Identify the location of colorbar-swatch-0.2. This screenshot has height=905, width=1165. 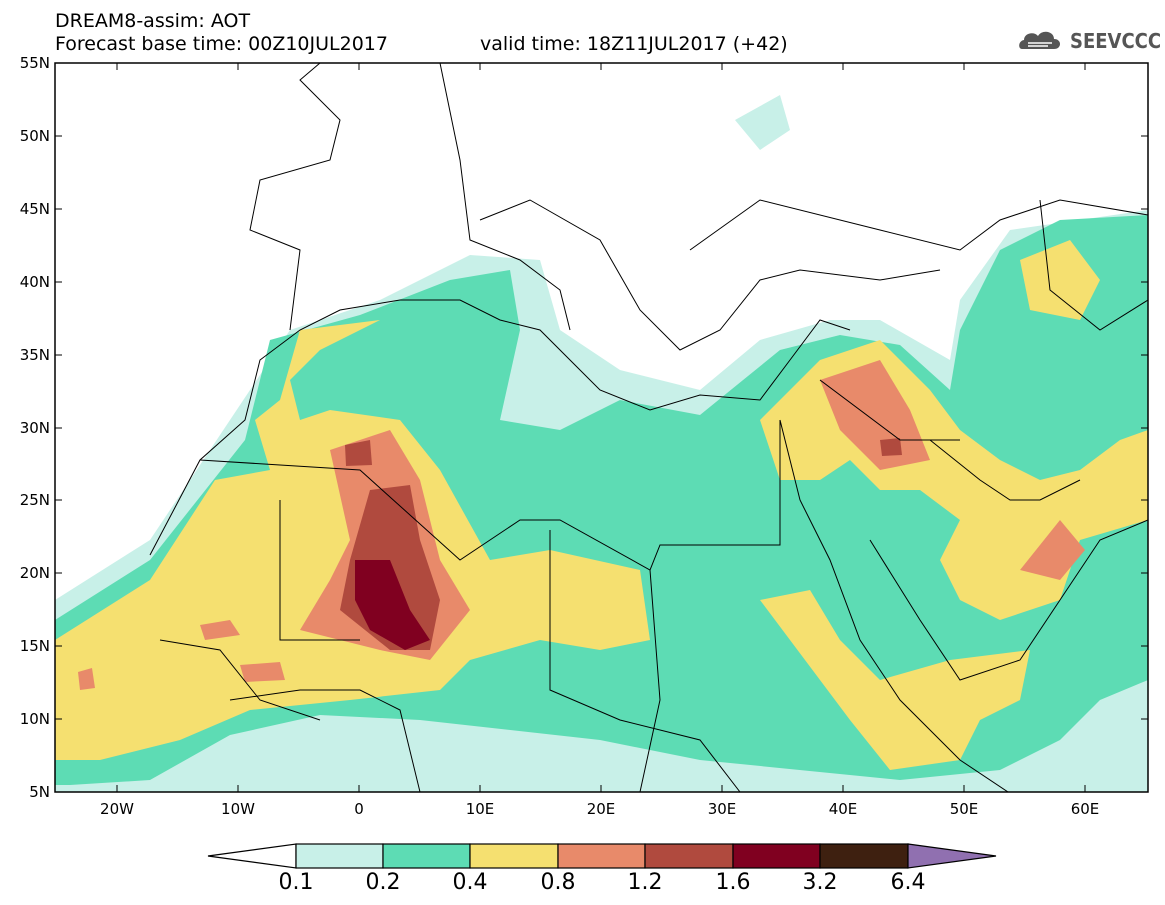
(426, 856).